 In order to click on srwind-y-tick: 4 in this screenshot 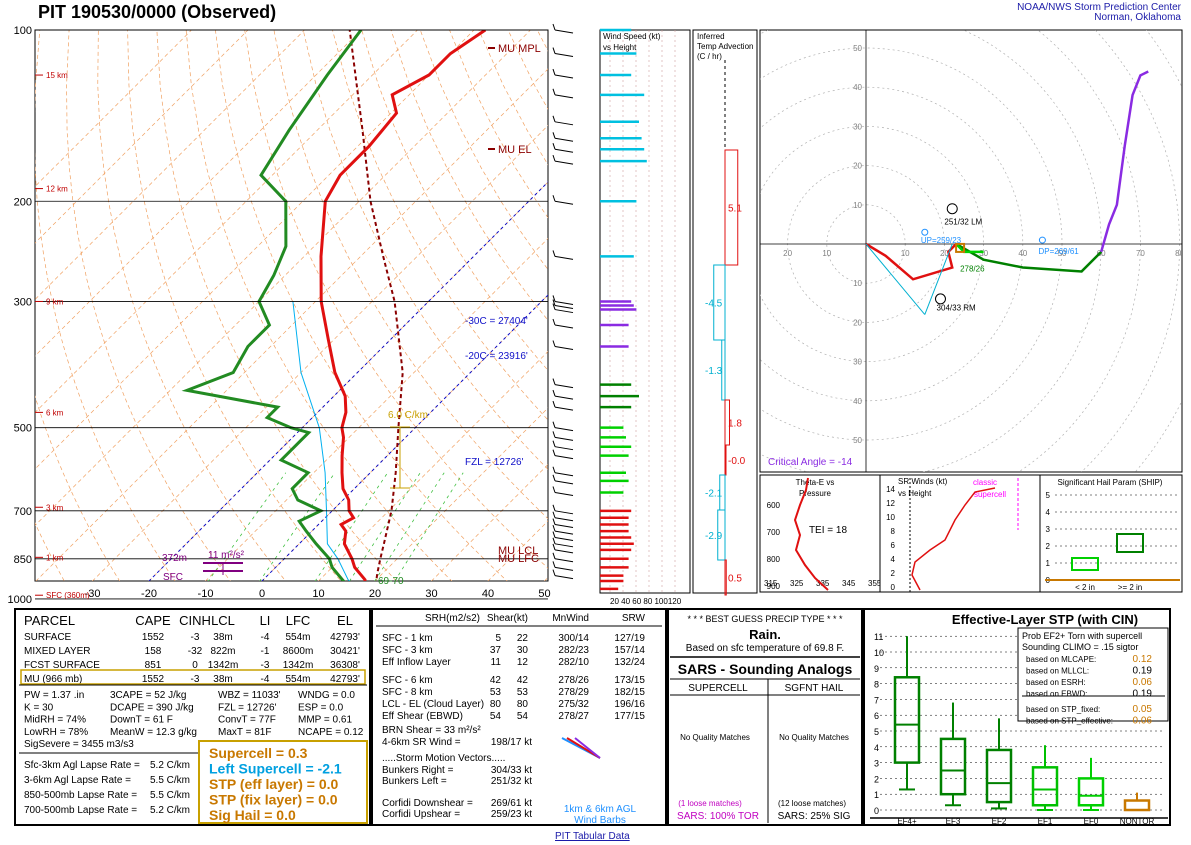, I will do `click(893, 559)`.